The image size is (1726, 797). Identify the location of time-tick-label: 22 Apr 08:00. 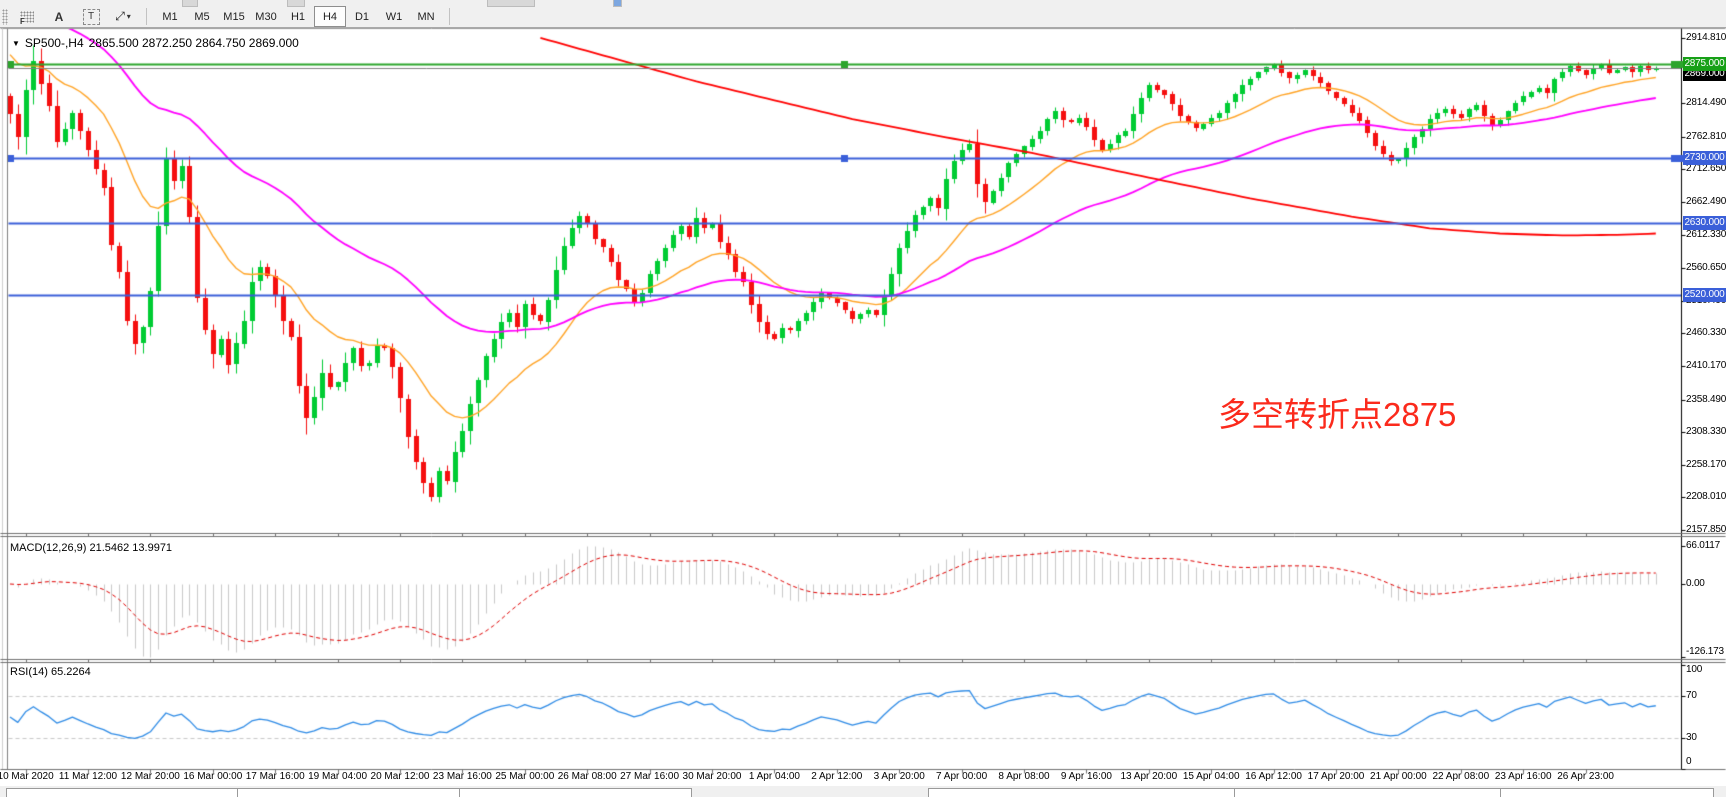
(1461, 776).